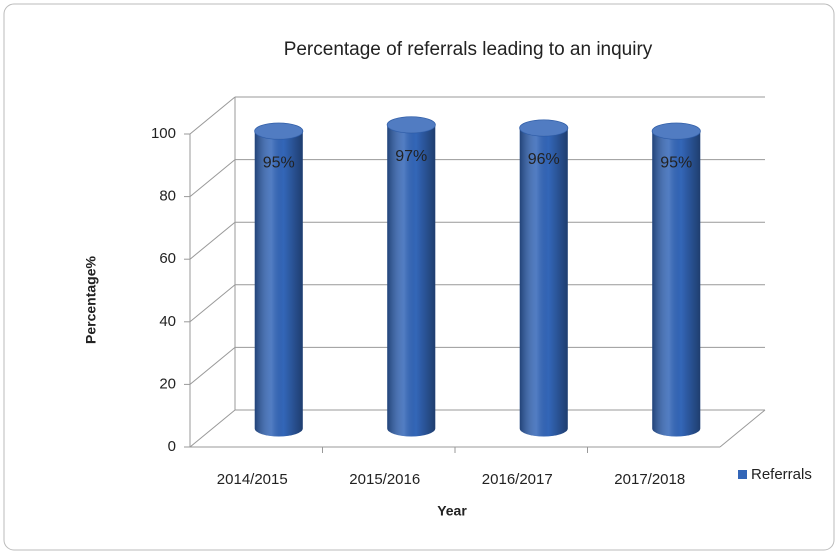  Describe the element at coordinates (517, 479) in the screenshot. I see `x-tick-label: 2016/2017` at that location.